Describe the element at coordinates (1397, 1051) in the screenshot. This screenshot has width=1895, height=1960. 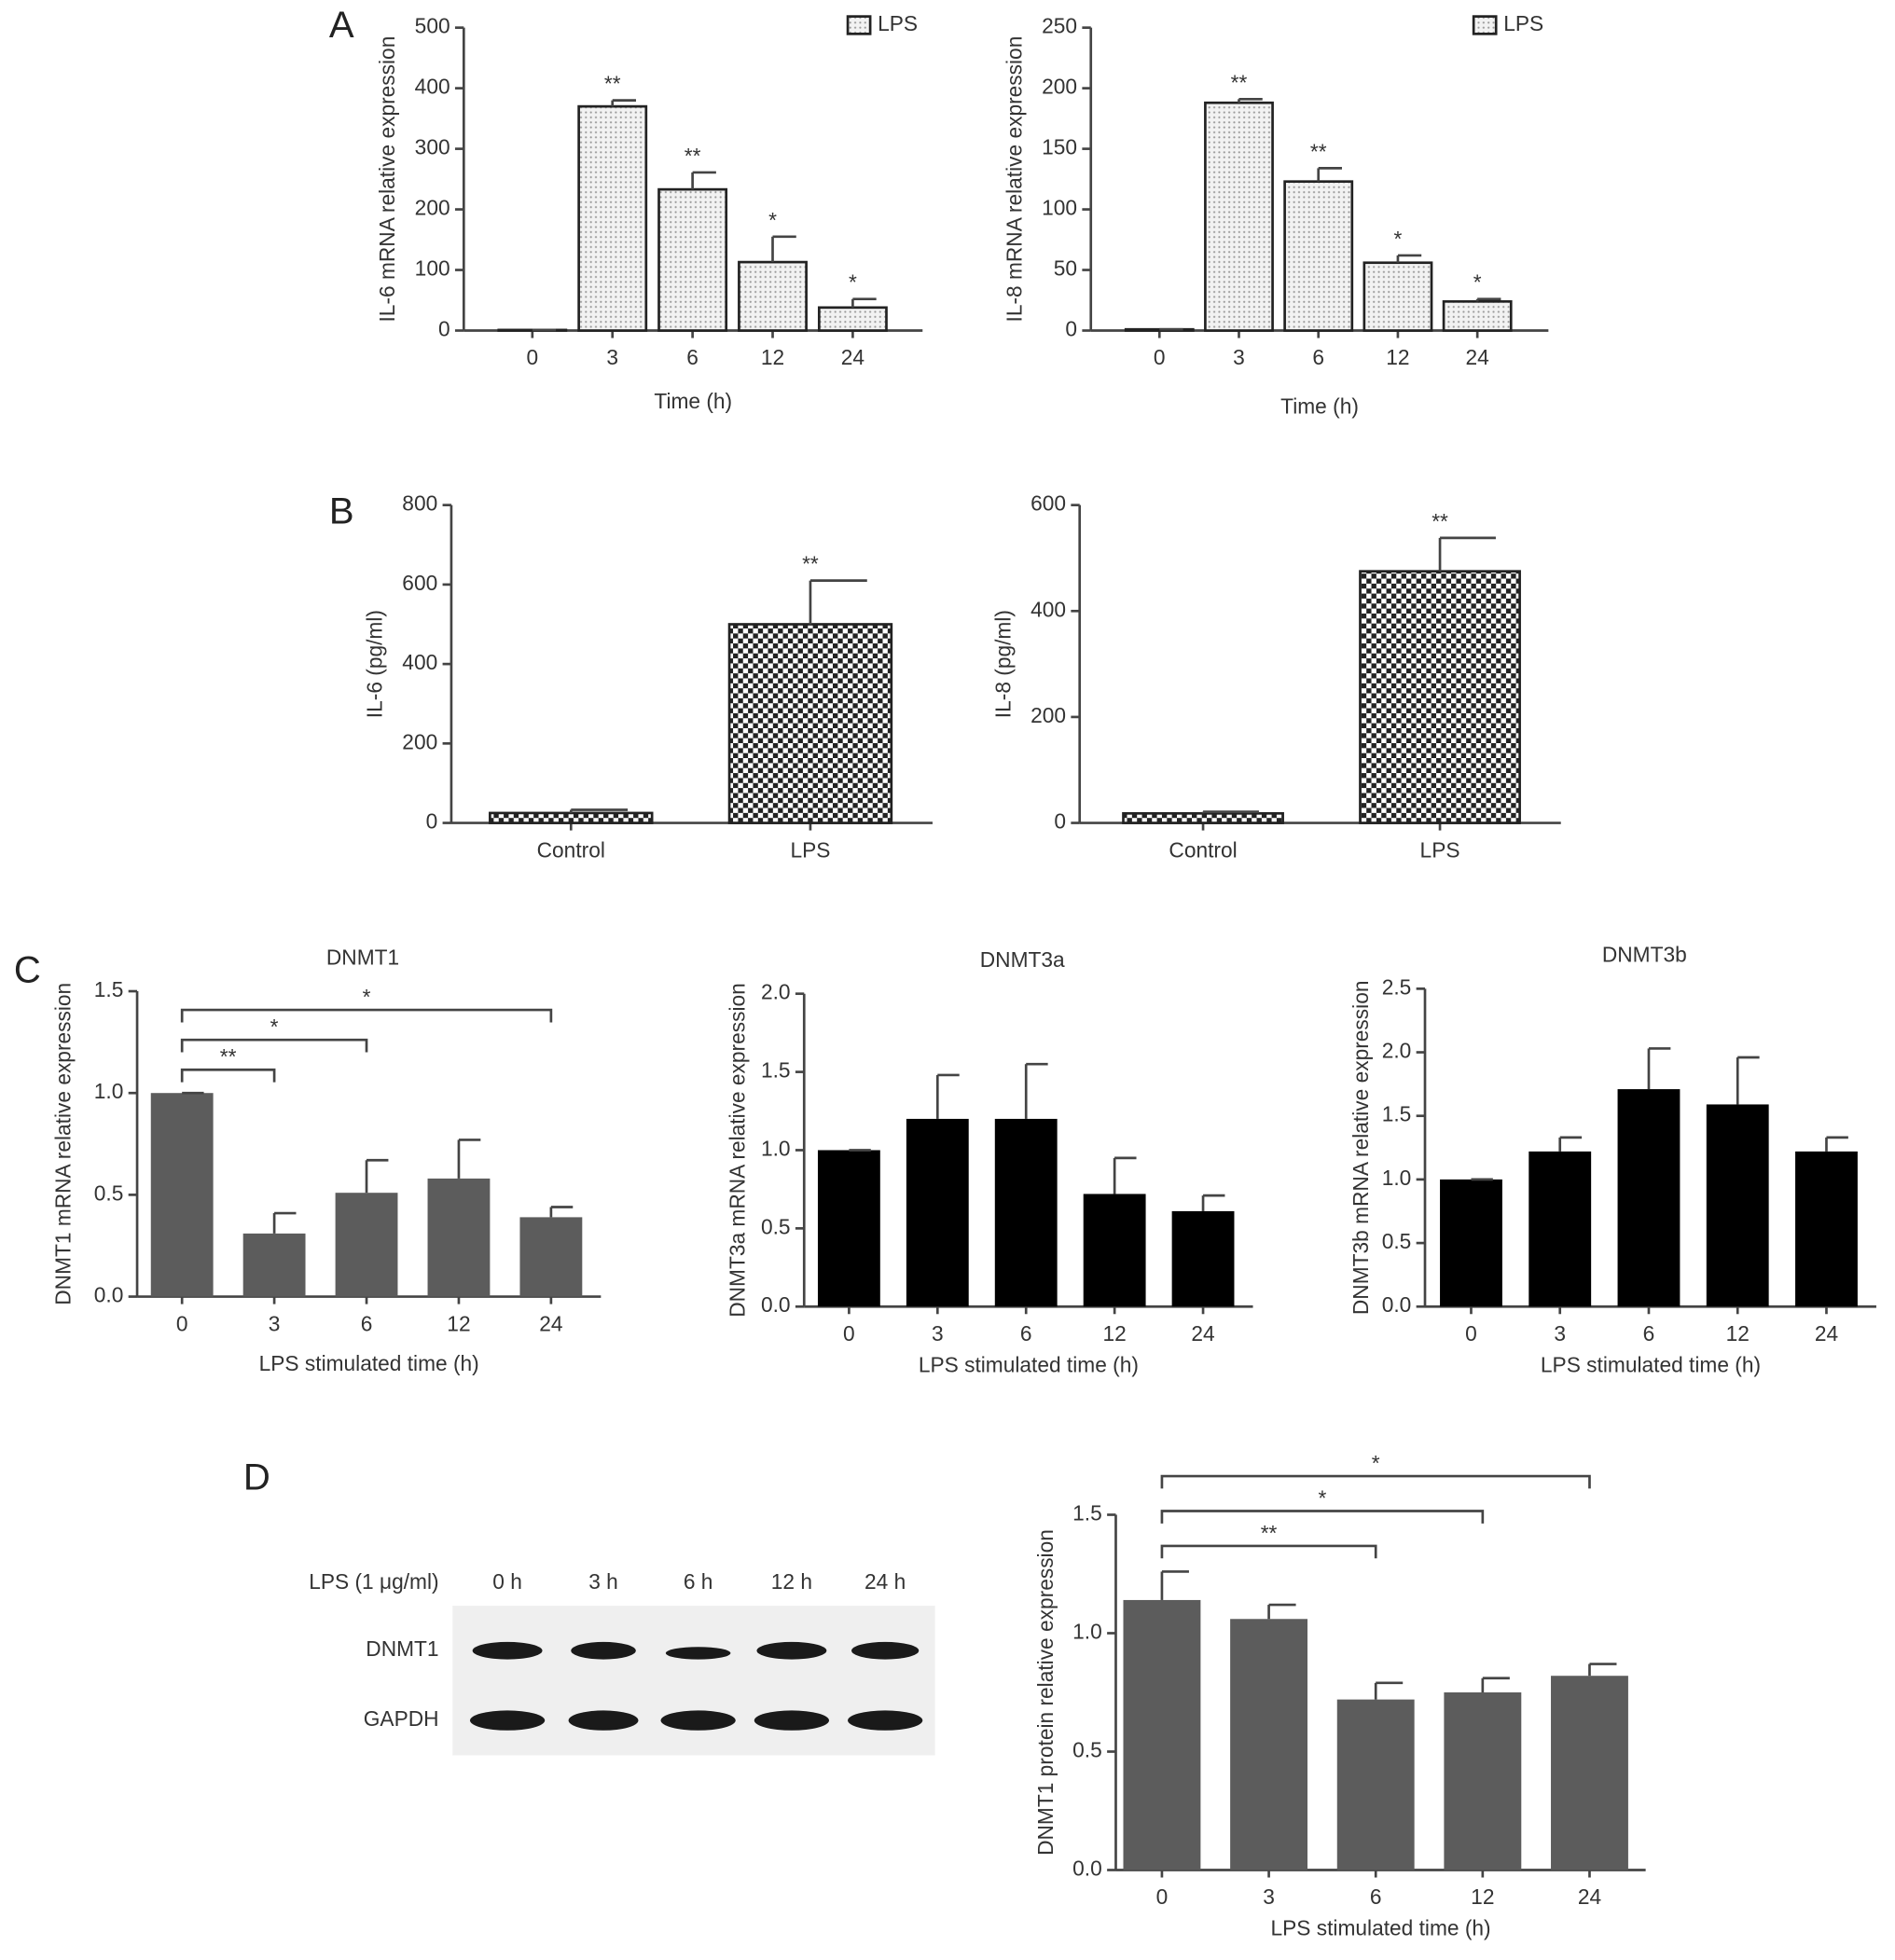
I see `y-tick-label: 2.0` at that location.